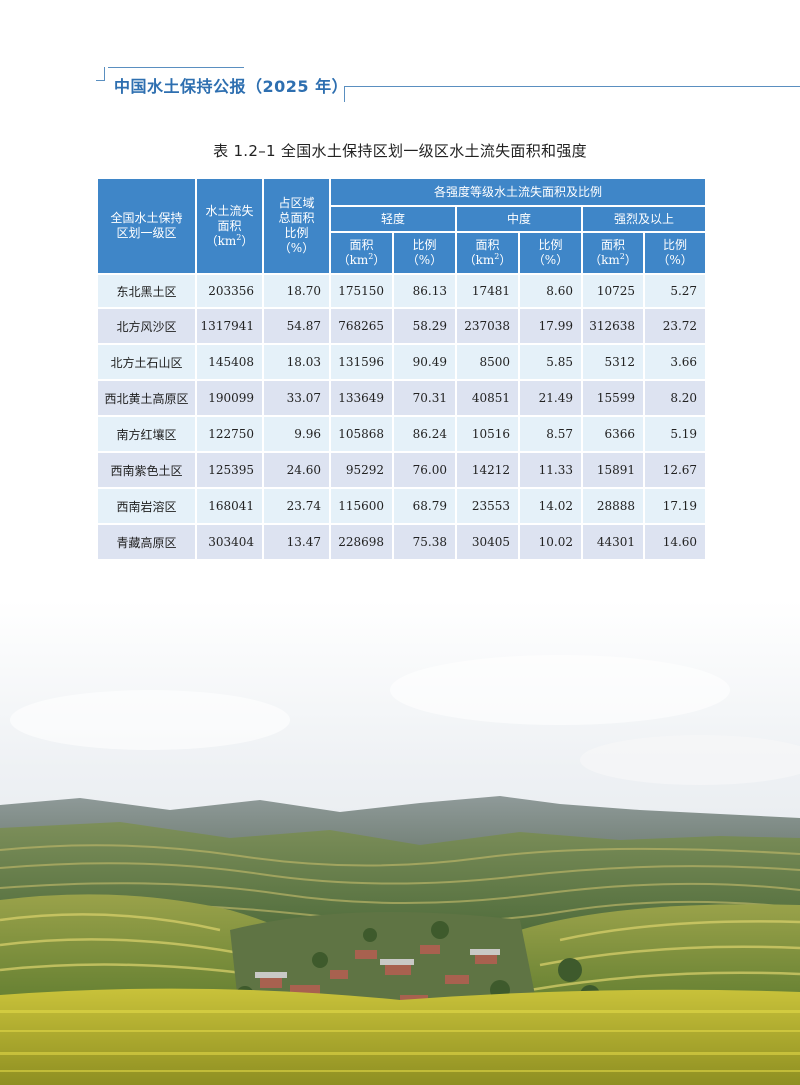 The width and height of the screenshot is (800, 1085). Describe the element at coordinates (487, 398) in the screenshot. I see `cell-mid-area: 40851` at that location.